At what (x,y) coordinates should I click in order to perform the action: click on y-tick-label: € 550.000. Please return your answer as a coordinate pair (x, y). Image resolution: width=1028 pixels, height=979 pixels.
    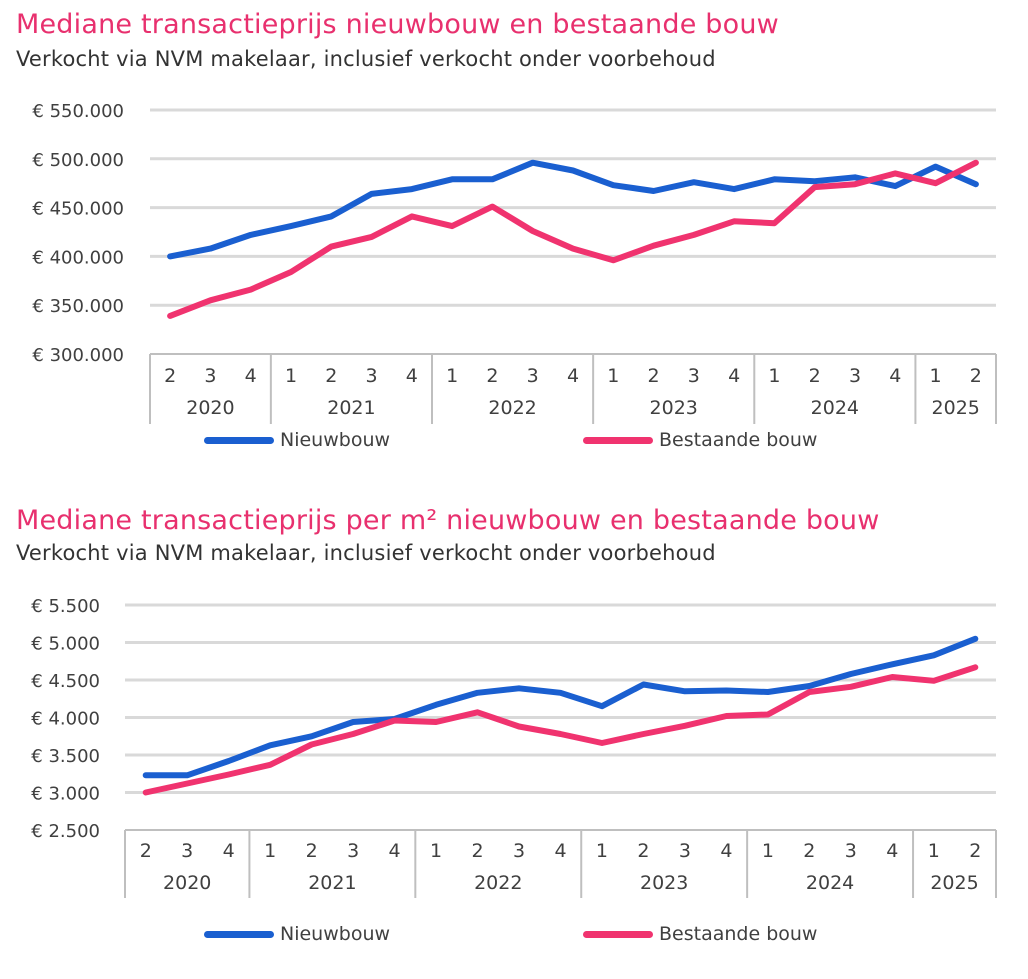
    Looking at the image, I should click on (78, 111).